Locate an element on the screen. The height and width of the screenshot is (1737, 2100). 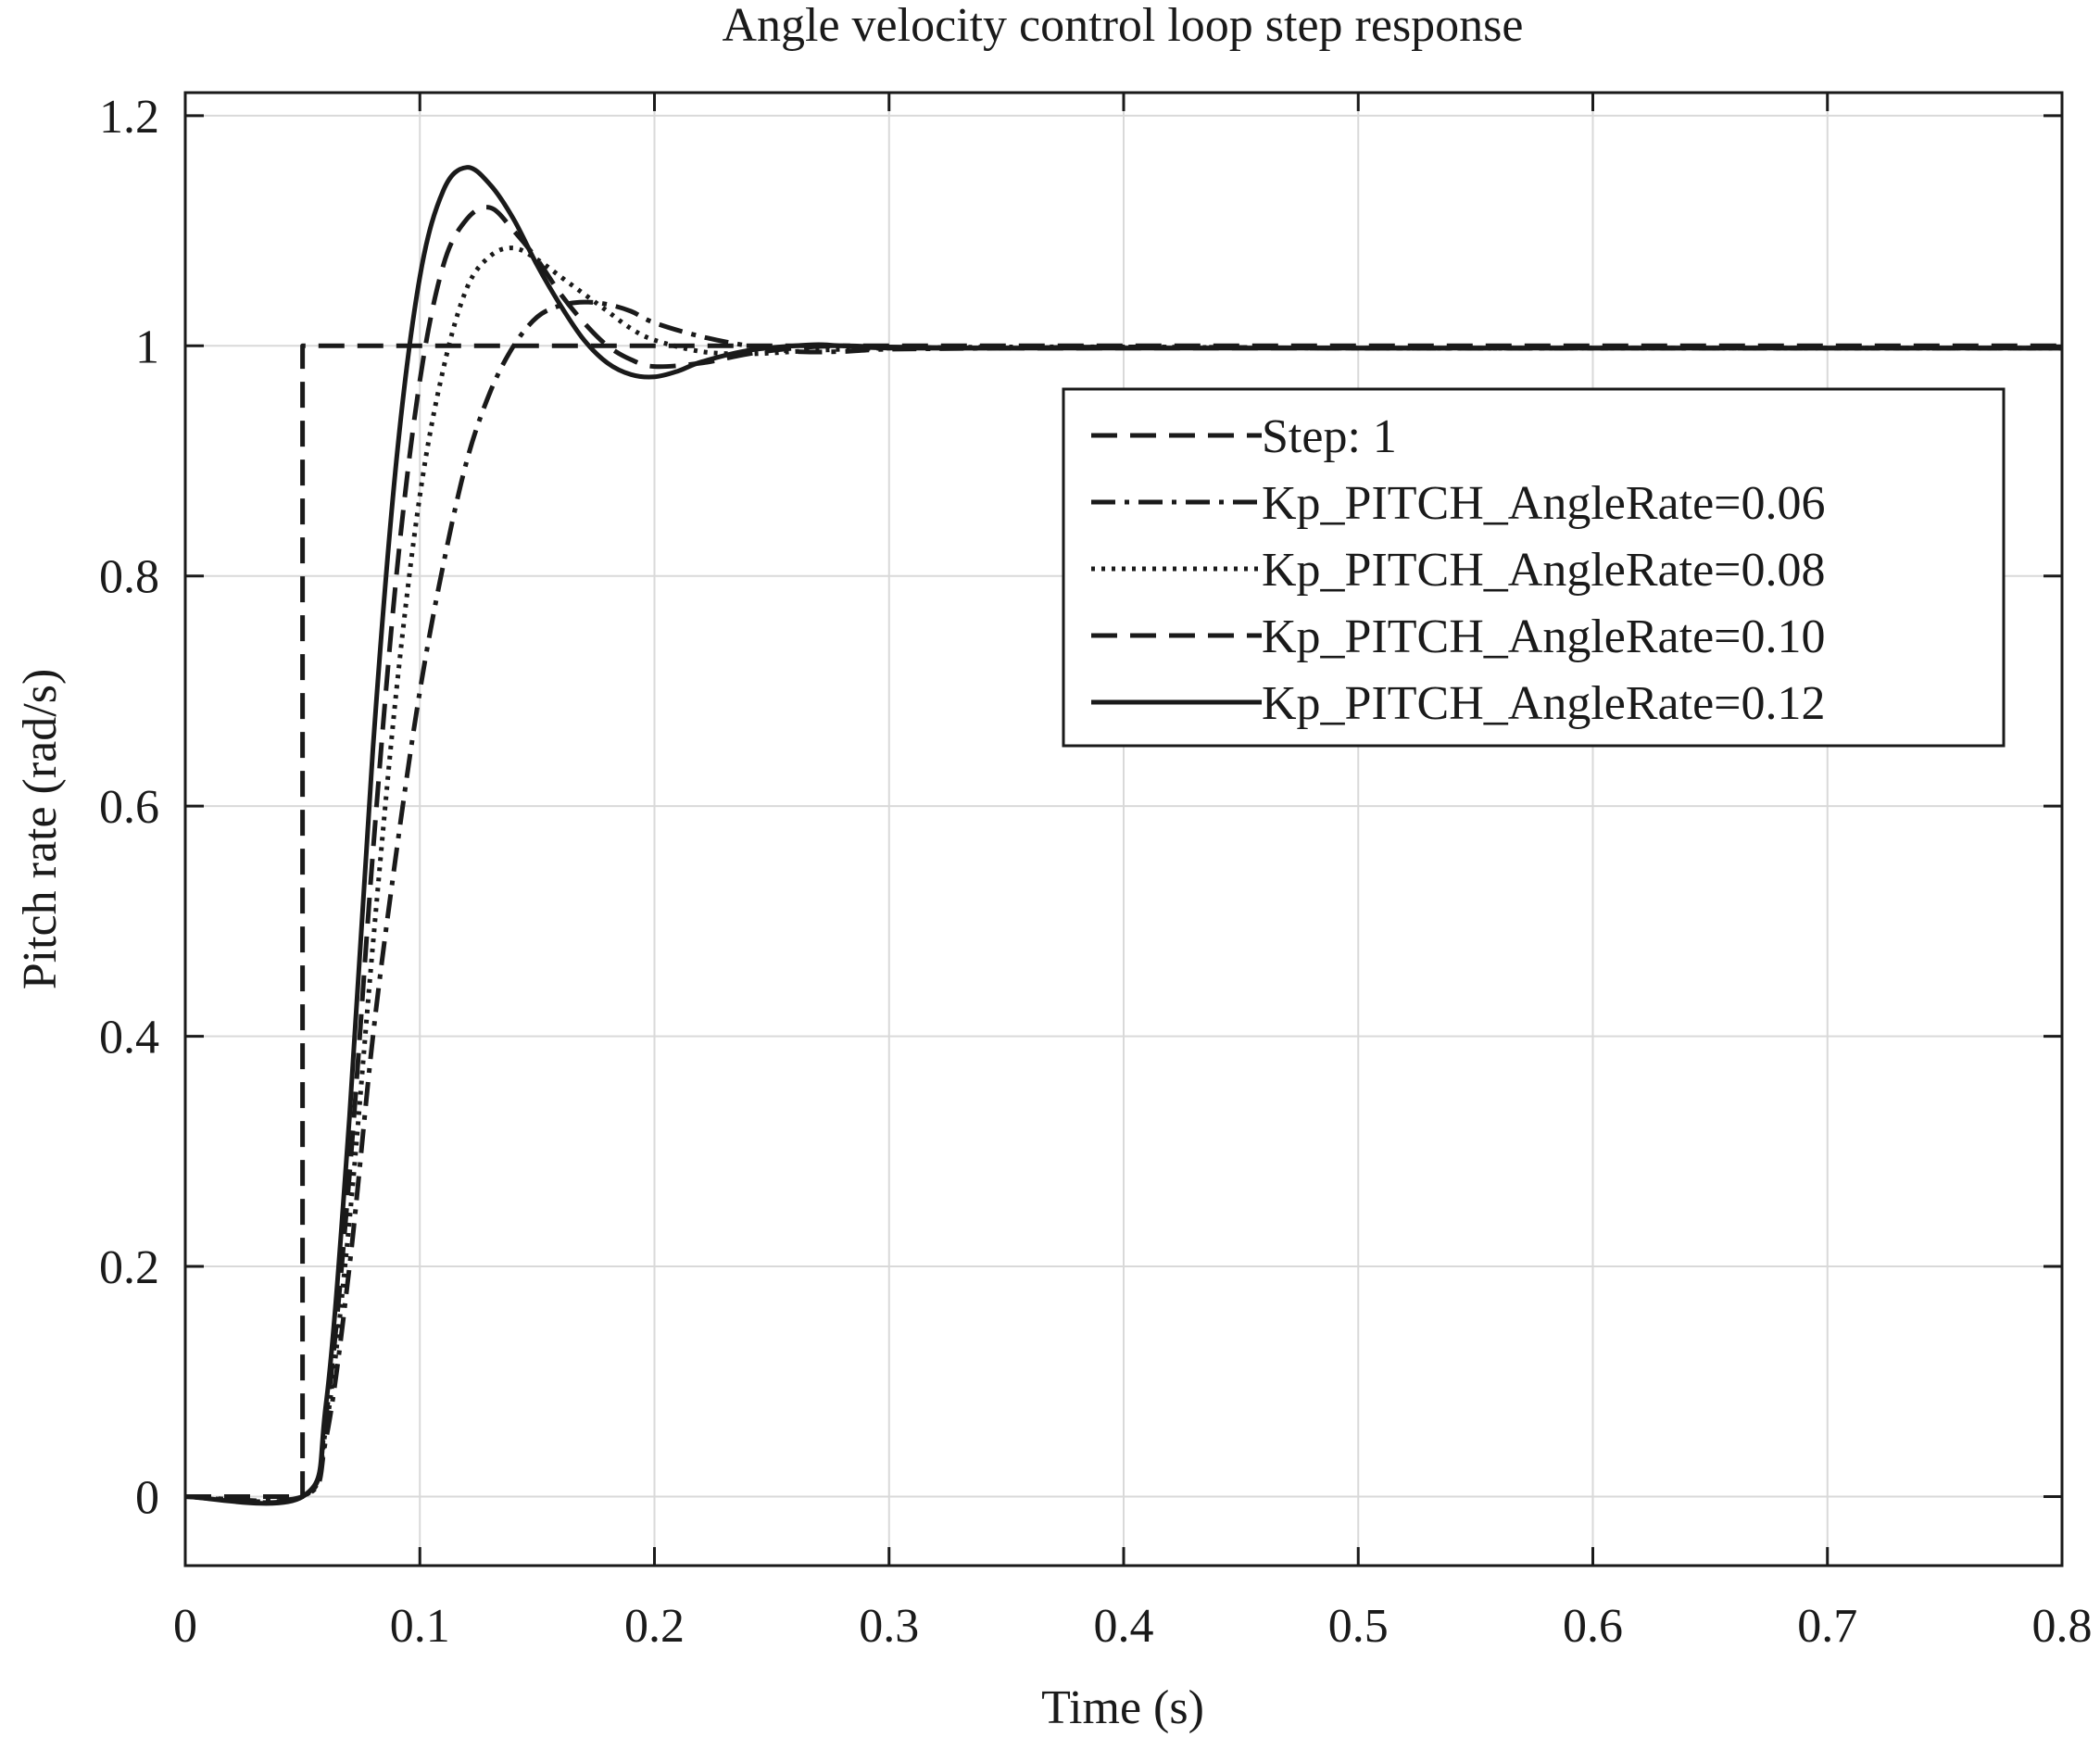
legend-label-3: Kp_PITCH_AngleRate=0.08 is located at coordinates (1544, 570).